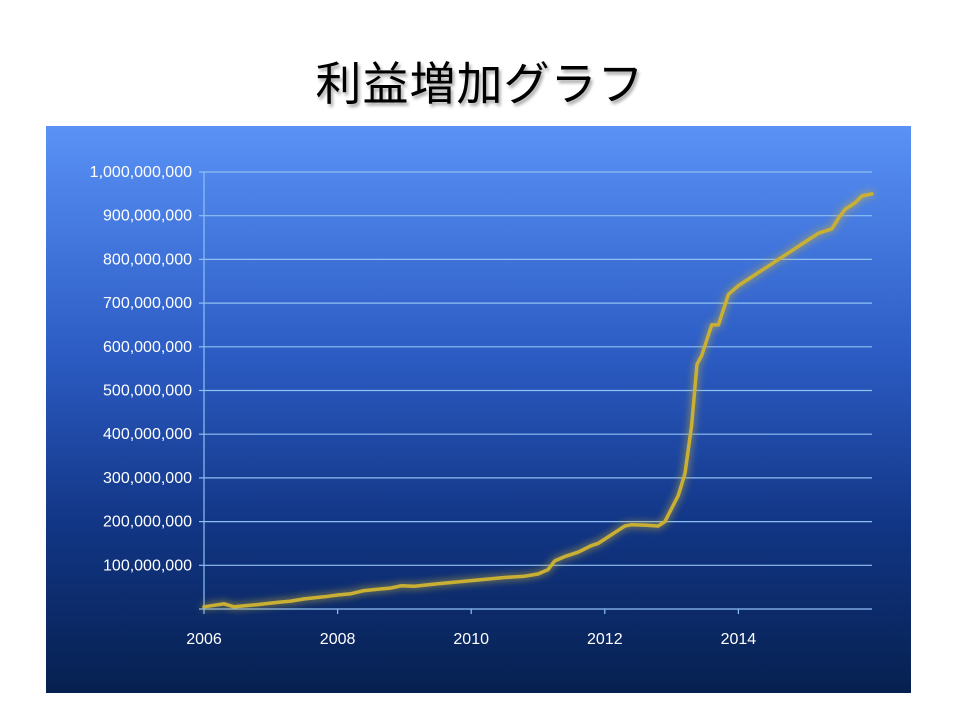 The image size is (960, 720). Describe the element at coordinates (147, 478) in the screenshot. I see `y-tick-label: 300,000,000` at that location.